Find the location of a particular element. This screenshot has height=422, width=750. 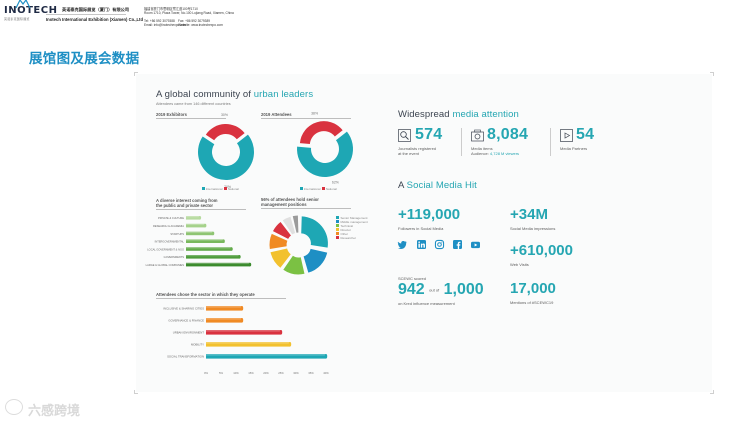

axis-tick-label: 30% is located at coordinates (296, 373).